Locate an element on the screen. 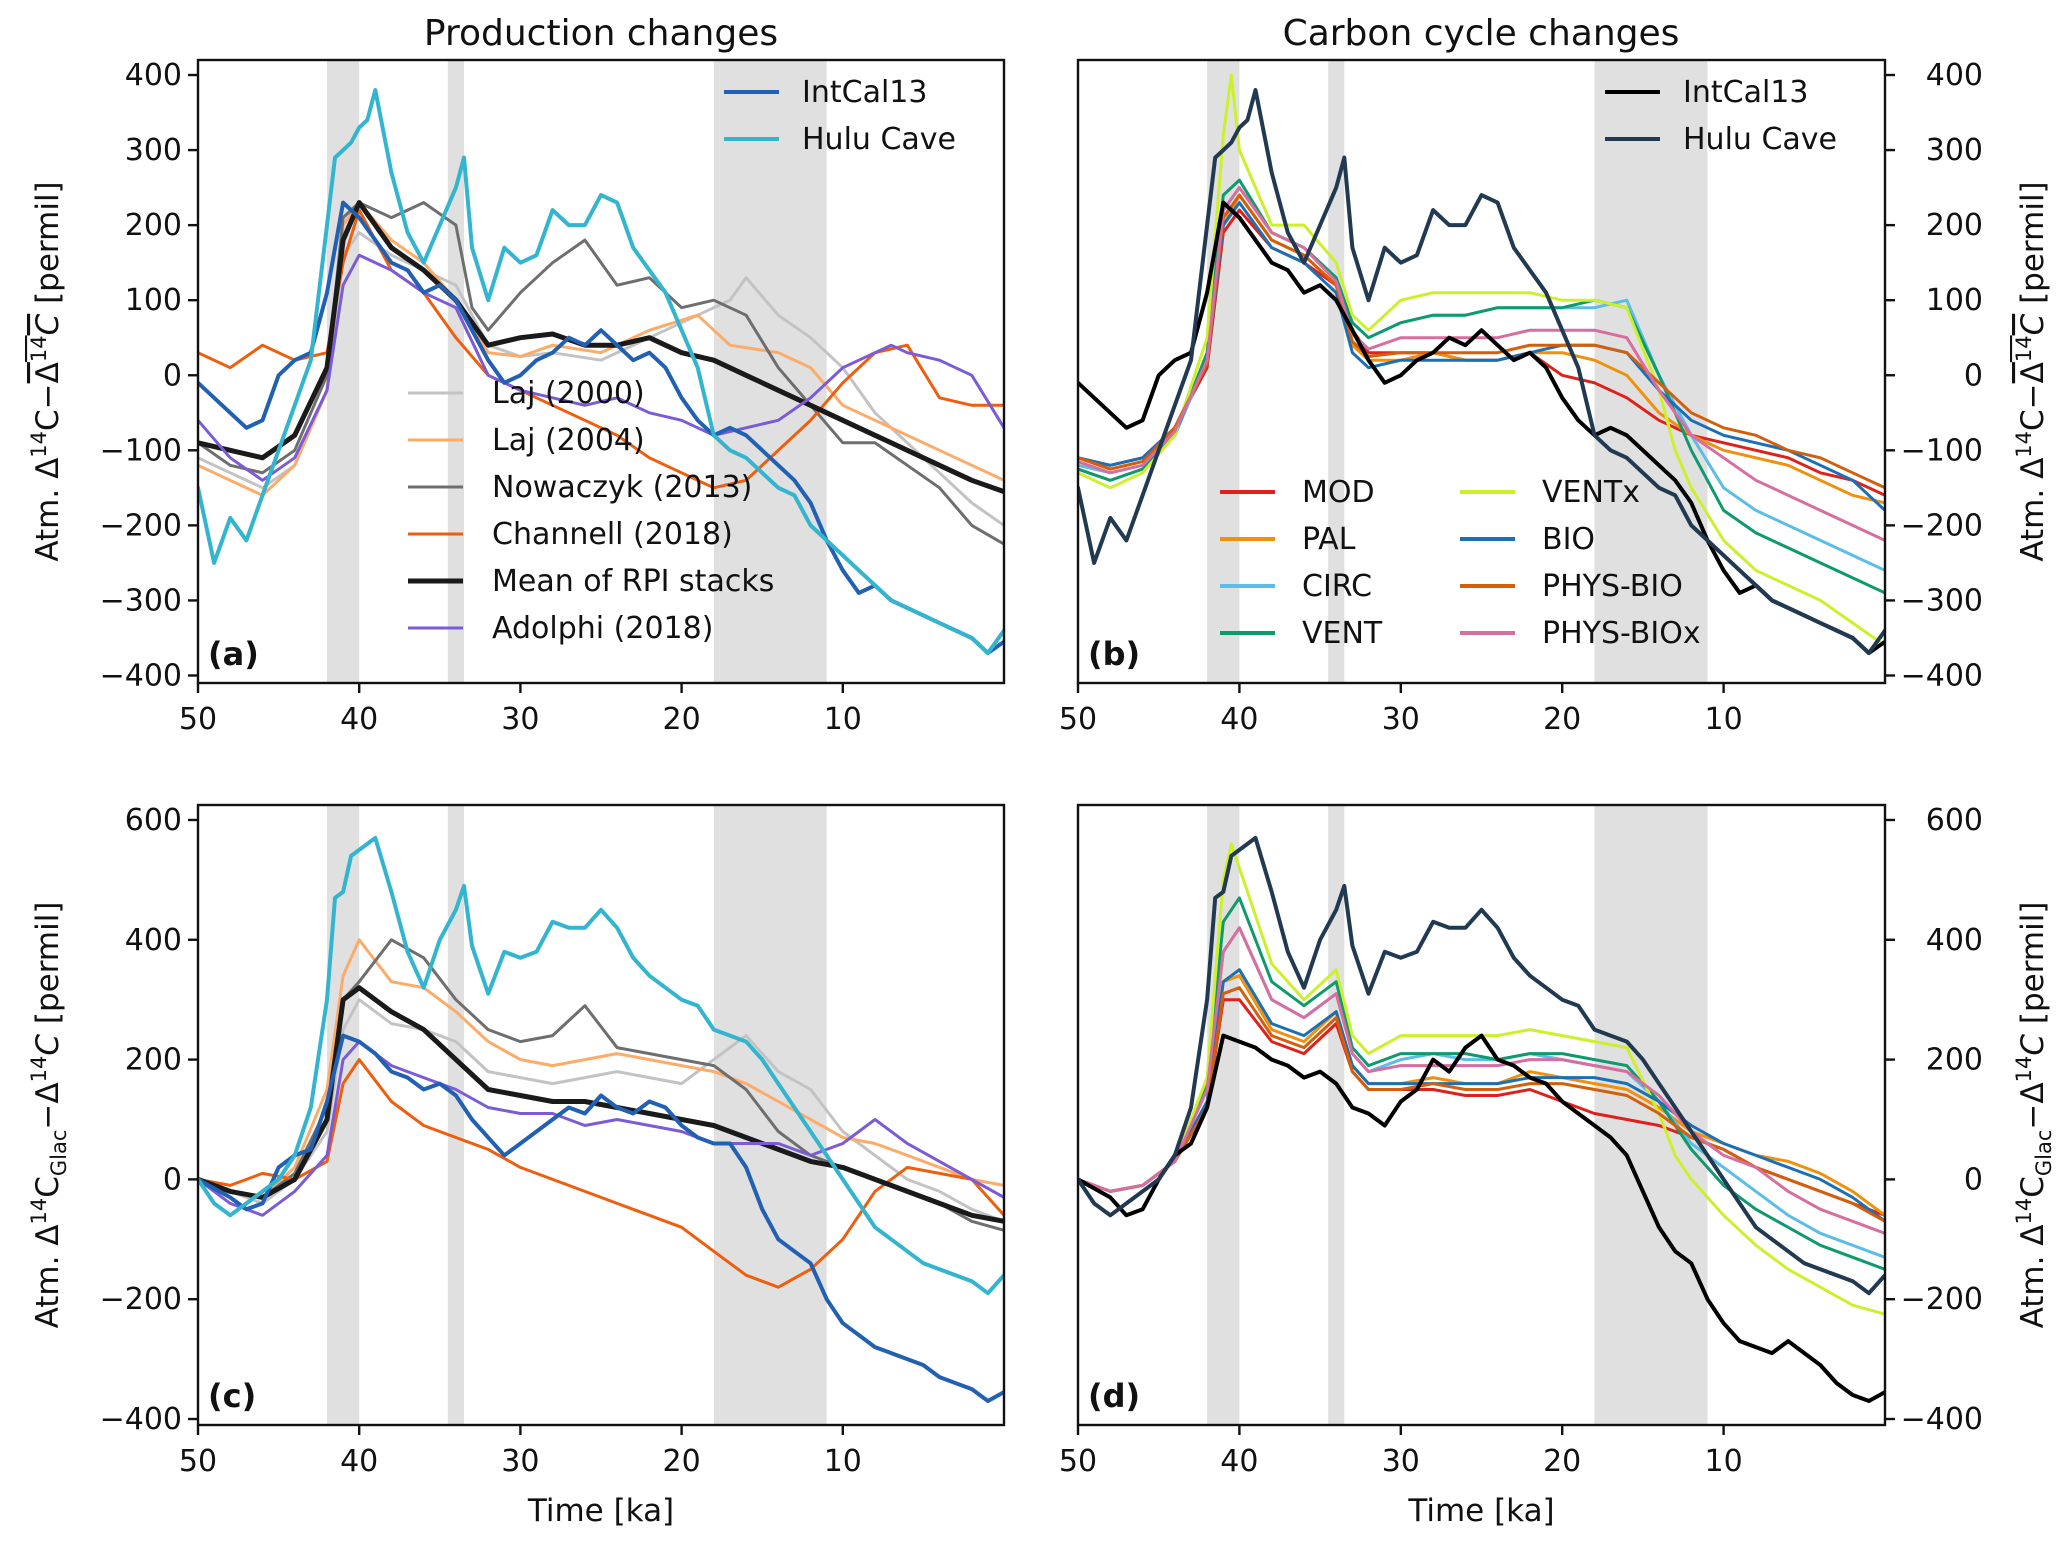 This screenshot has width=2067, height=1548. panel-letter: (c) is located at coordinates (232, 1396).